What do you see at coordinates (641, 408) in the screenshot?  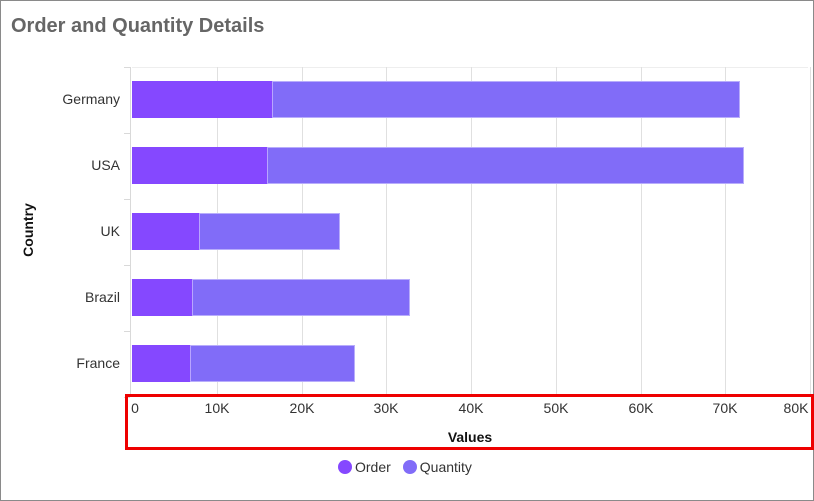 I see `x-axis-label: 60K` at bounding box center [641, 408].